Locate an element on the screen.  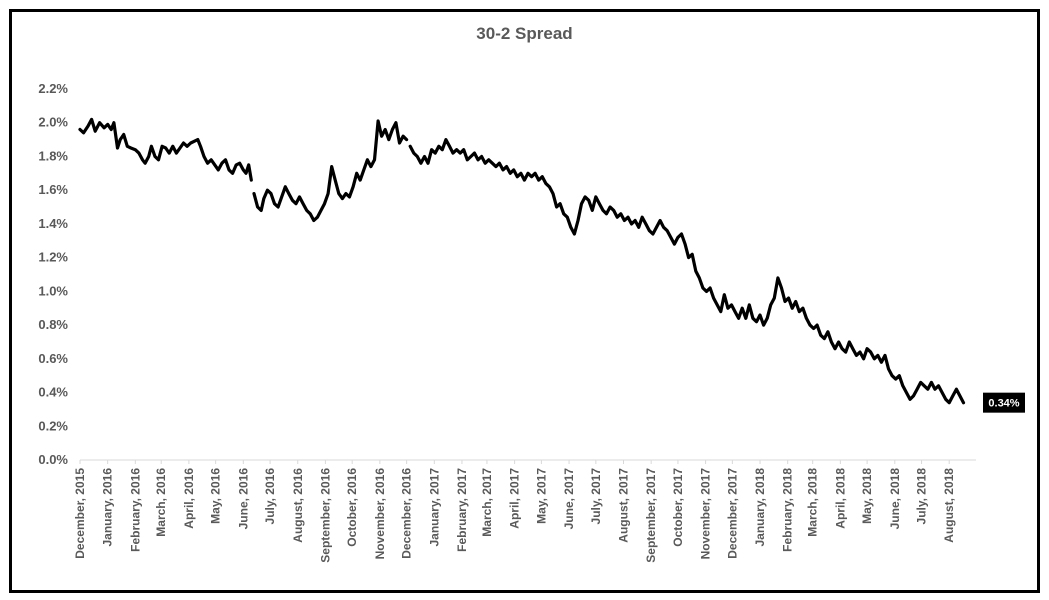
y-tick-label: 0.2% is located at coordinates (53, 425).